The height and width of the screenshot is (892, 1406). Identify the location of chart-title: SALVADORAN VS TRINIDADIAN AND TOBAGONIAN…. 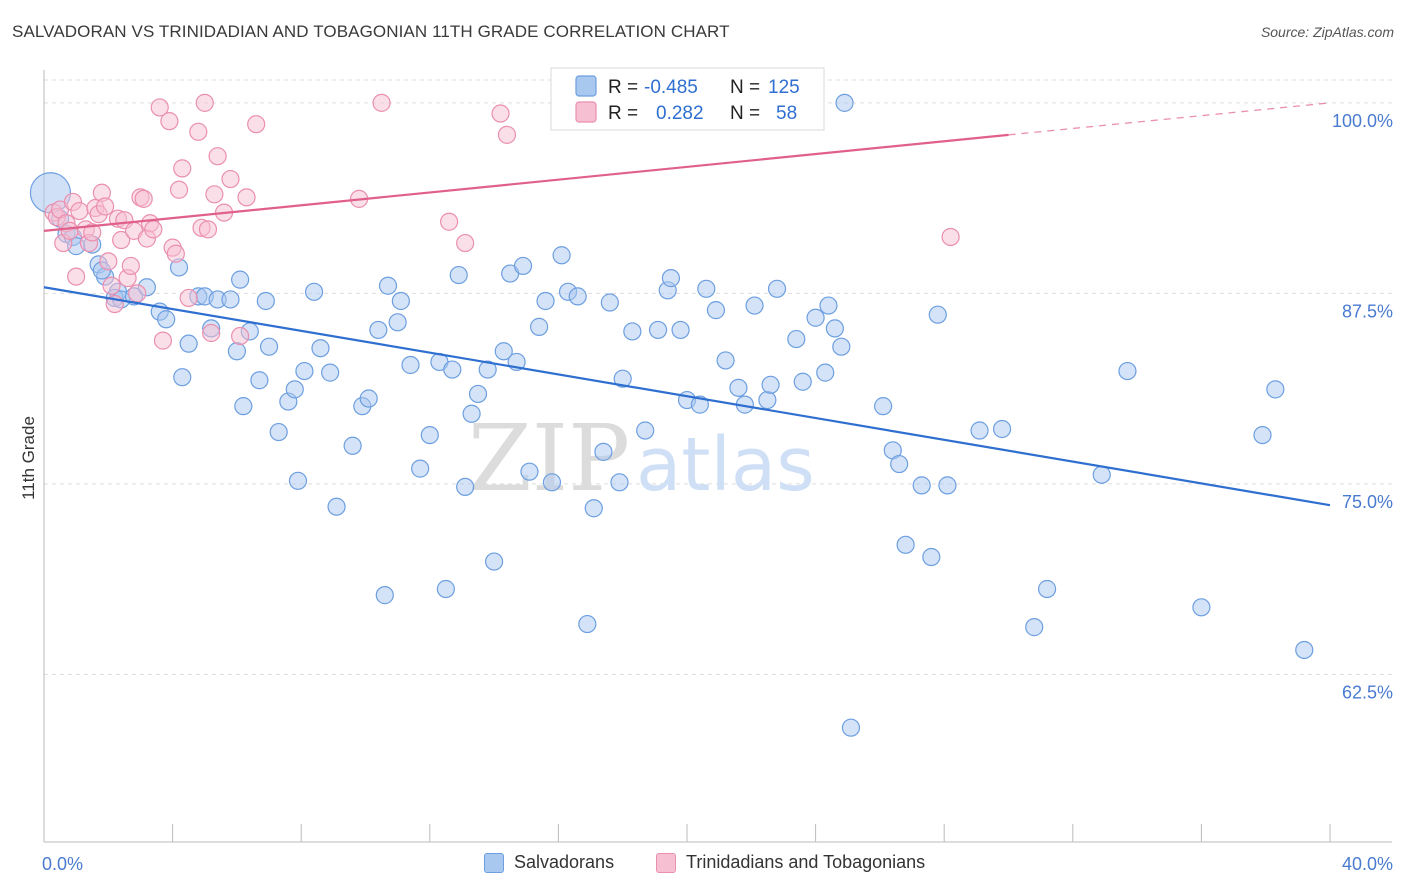
(371, 31).